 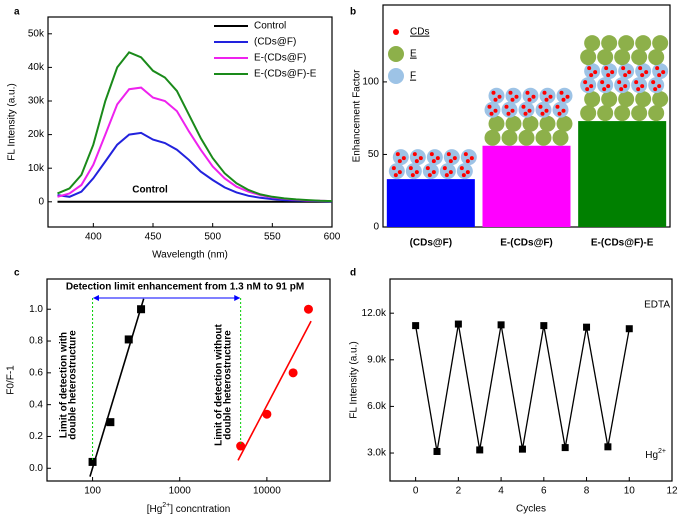 What do you see at coordinates (36, 67) in the screenshot?
I see `y-tick-label: 40k` at bounding box center [36, 67].